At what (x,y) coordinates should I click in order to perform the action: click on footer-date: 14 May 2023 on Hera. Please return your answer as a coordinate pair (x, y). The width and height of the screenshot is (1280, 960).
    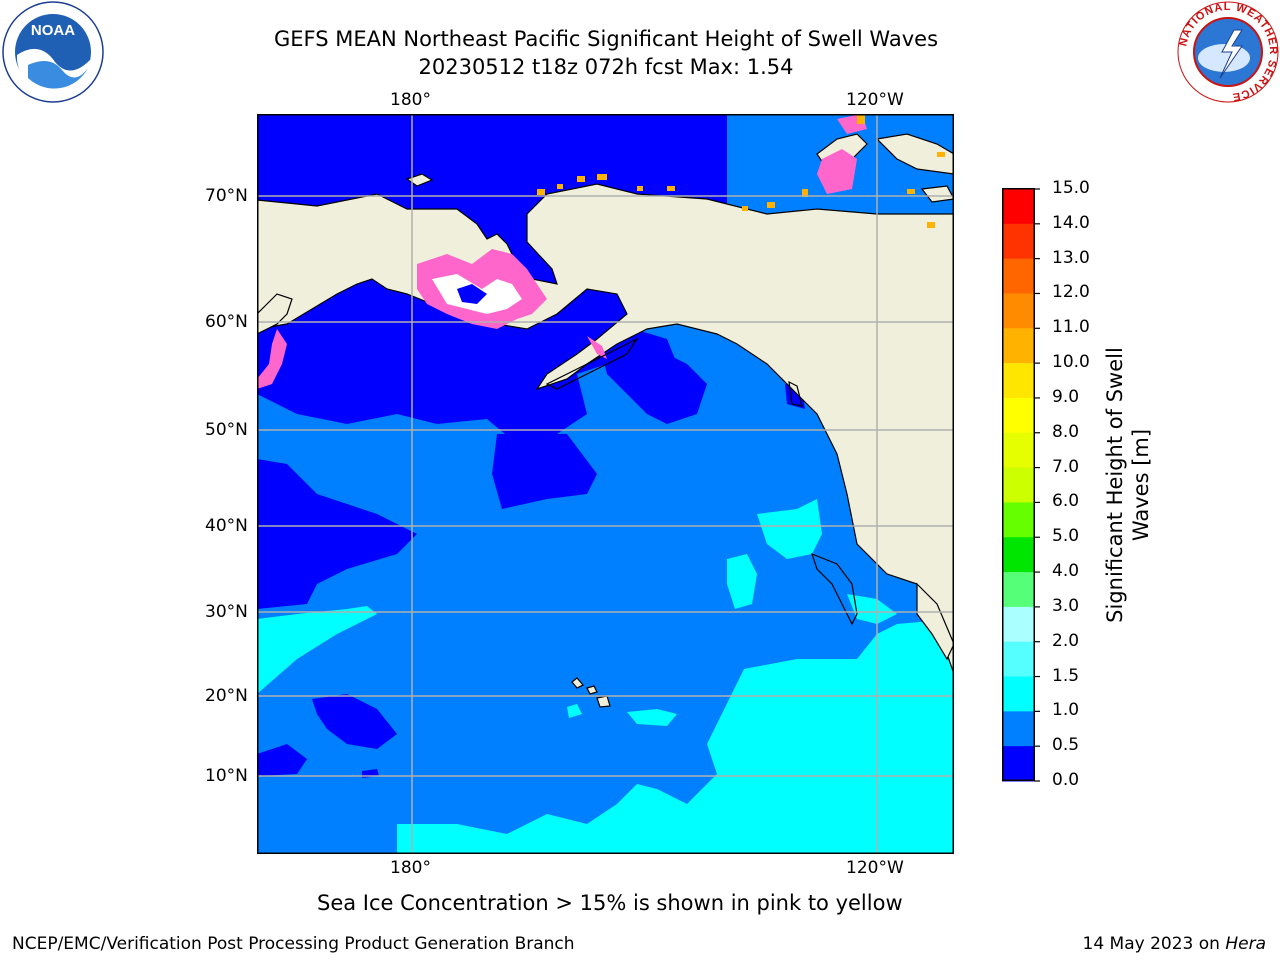
    Looking at the image, I should click on (1175, 944).